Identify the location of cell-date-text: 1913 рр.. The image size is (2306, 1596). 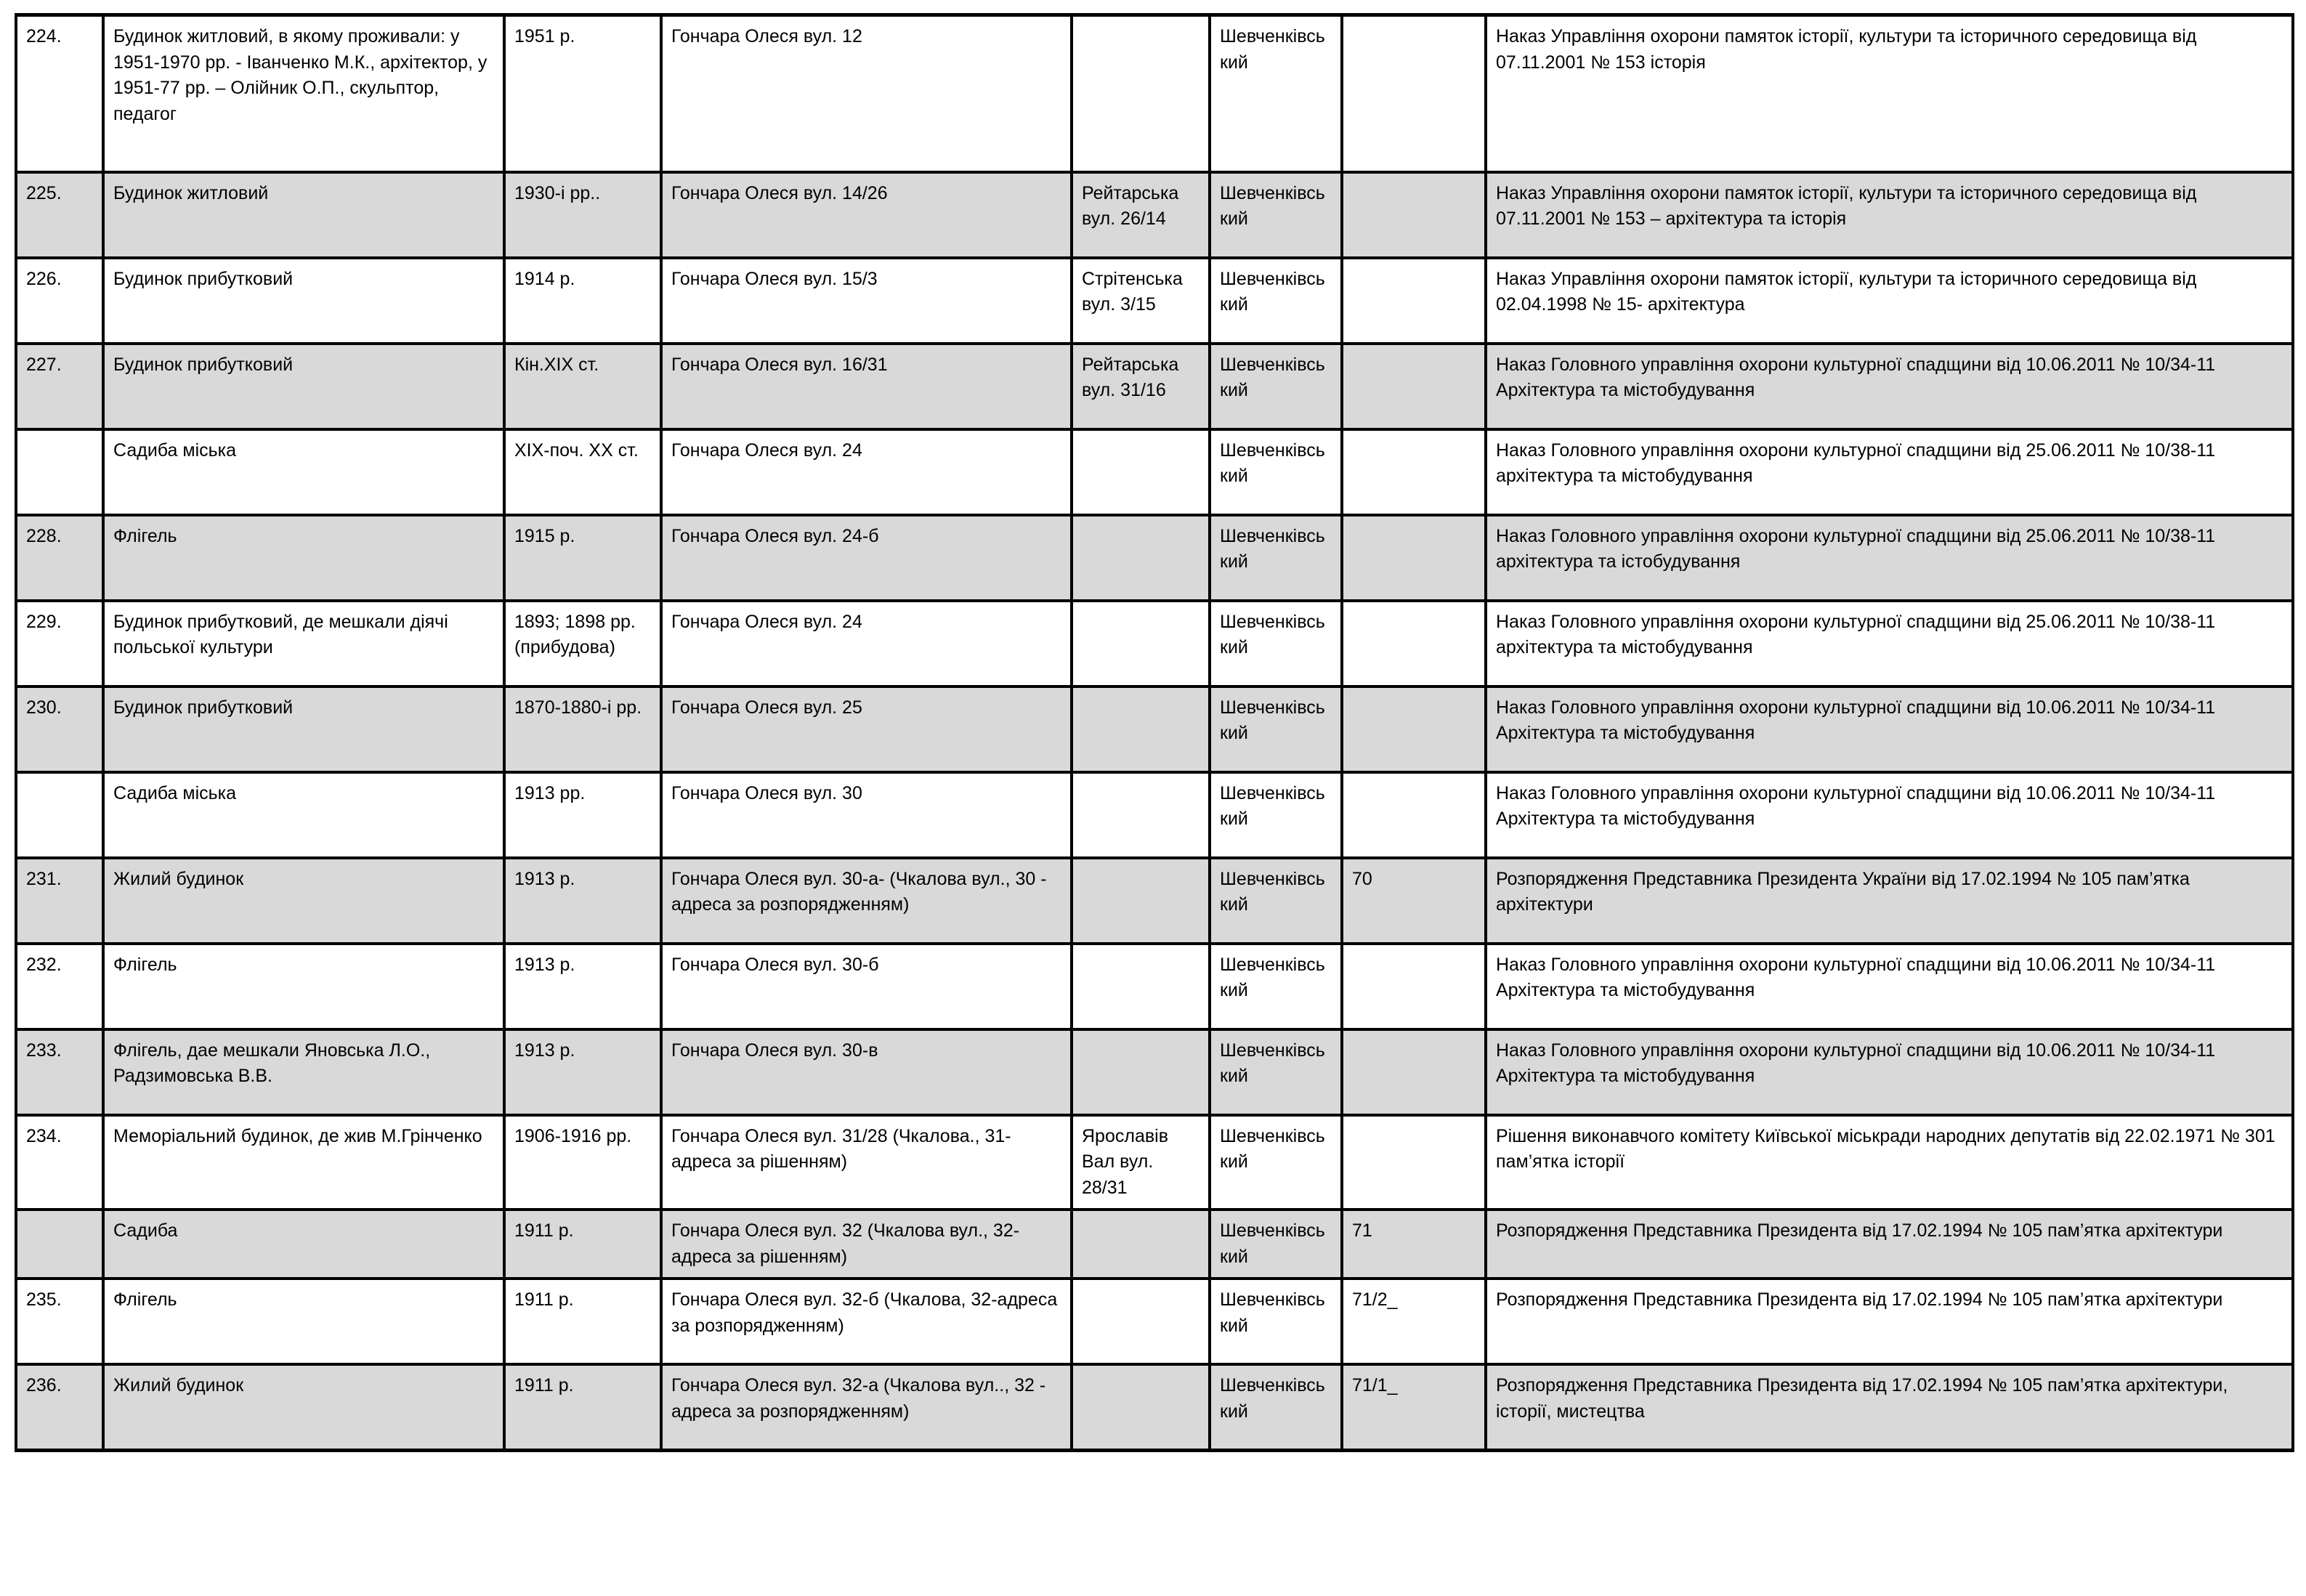
(550, 793).